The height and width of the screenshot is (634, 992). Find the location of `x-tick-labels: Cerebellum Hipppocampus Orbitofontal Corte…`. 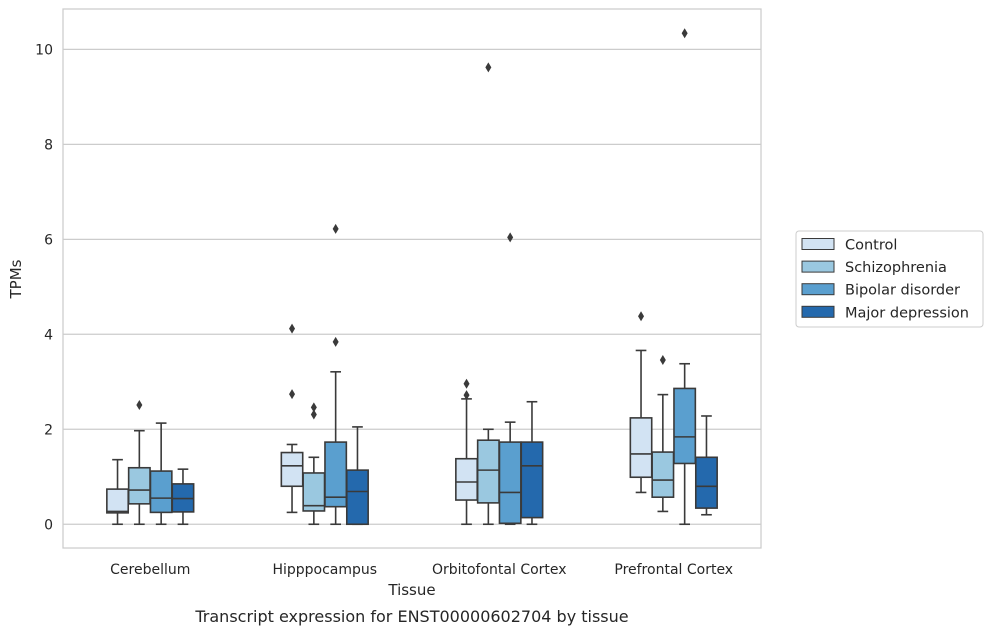

x-tick-labels: Cerebellum Hipppocampus Orbitofontal Corte… is located at coordinates (421, 570).